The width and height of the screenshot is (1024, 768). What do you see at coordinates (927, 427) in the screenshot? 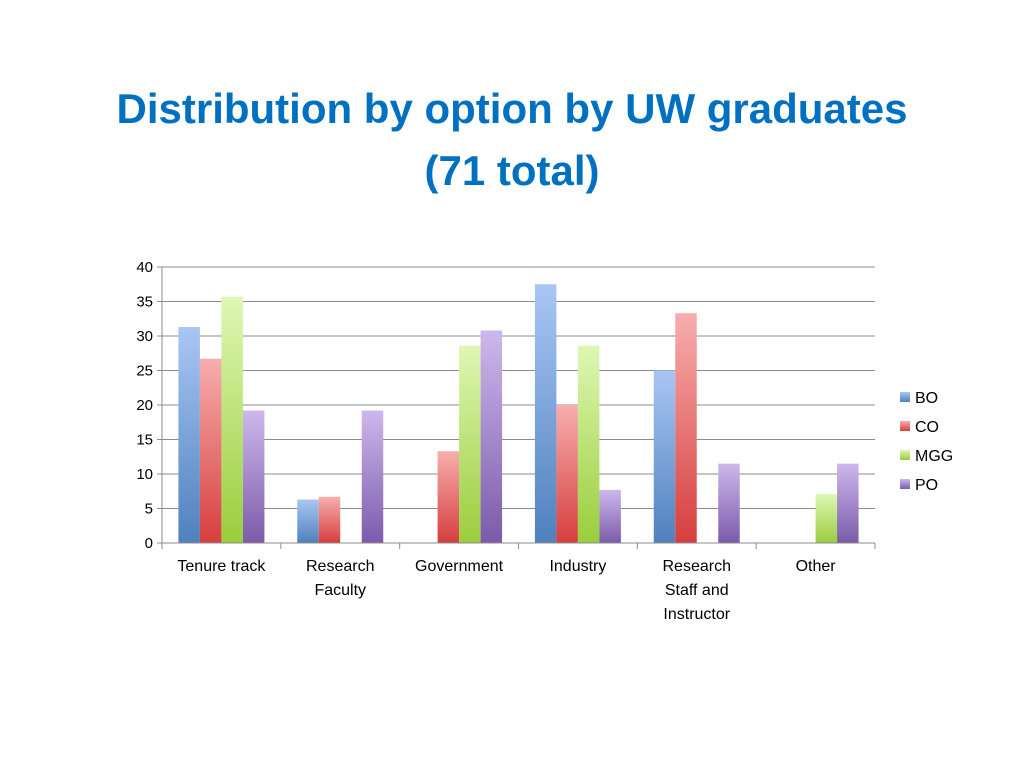
I see `legend-label-co: CO` at bounding box center [927, 427].